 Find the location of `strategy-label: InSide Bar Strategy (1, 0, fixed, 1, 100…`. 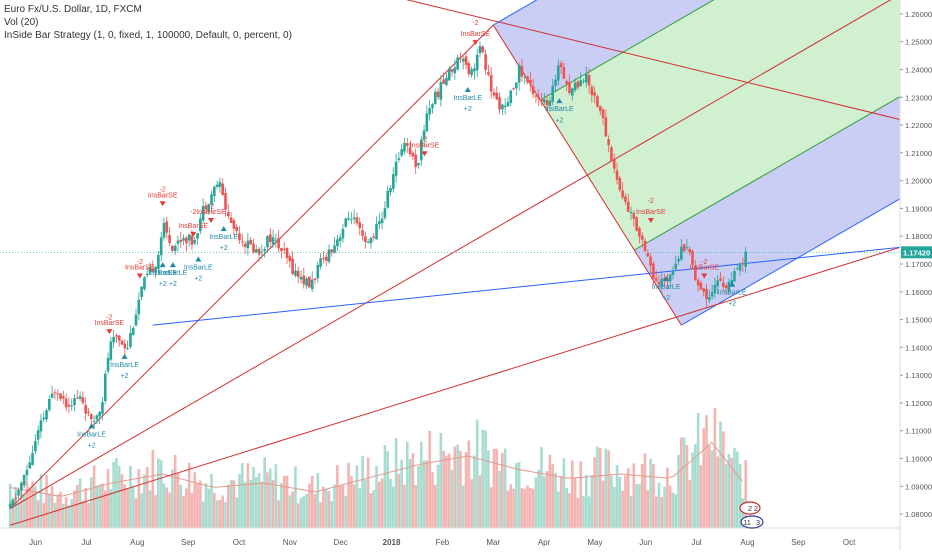

strategy-label: InSide Bar Strategy (1, 0, fixed, 1, 100… is located at coordinates (148, 35).